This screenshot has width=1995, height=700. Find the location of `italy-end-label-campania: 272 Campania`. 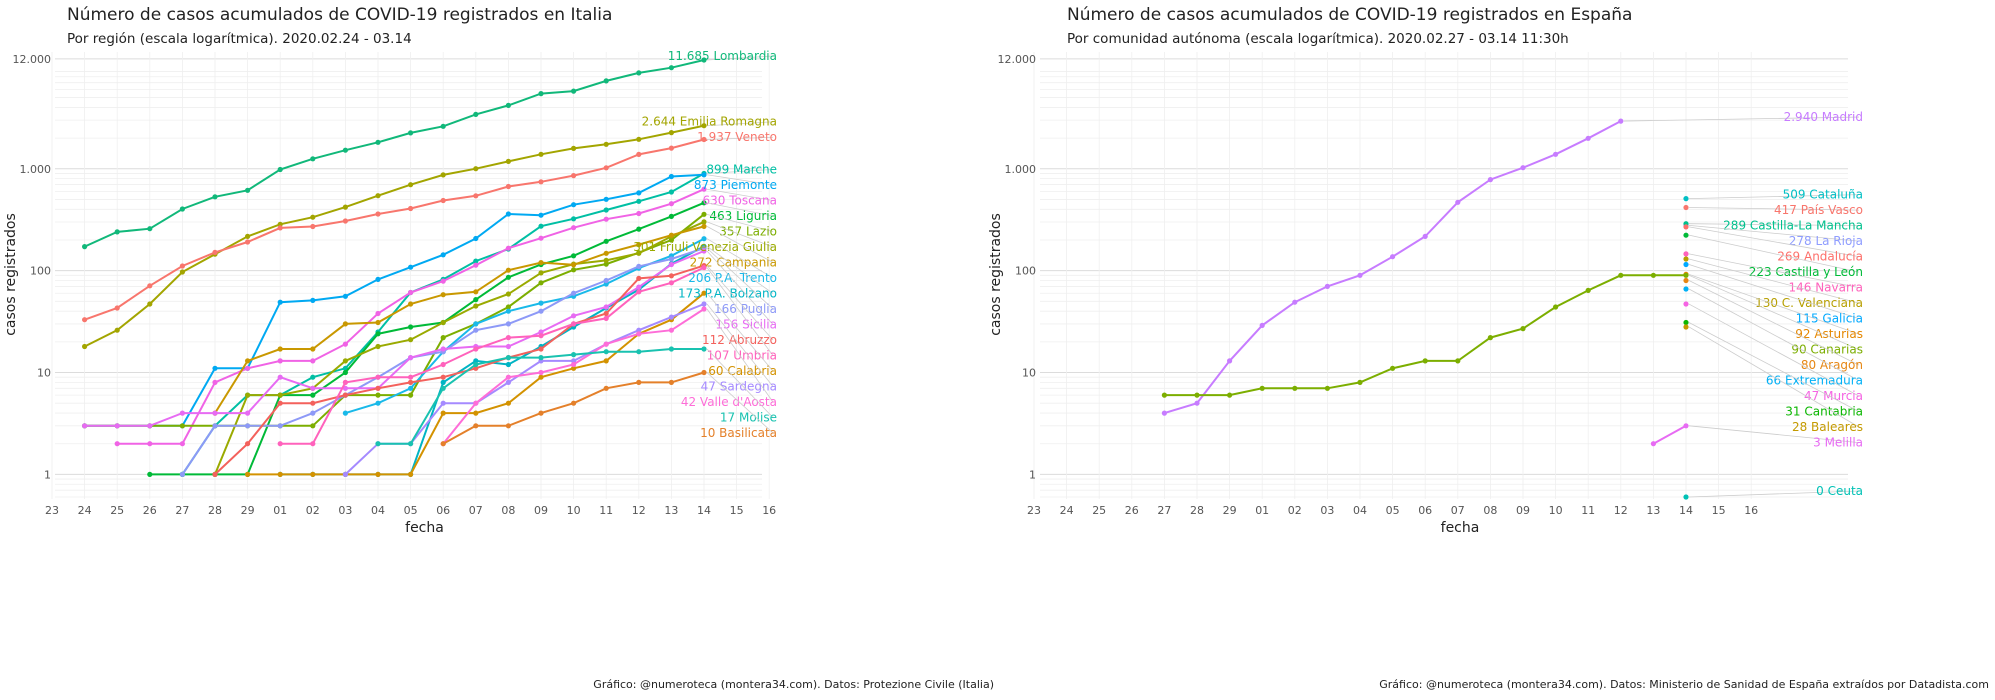

italy-end-label-campania: 272 Campania is located at coordinates (733, 262).